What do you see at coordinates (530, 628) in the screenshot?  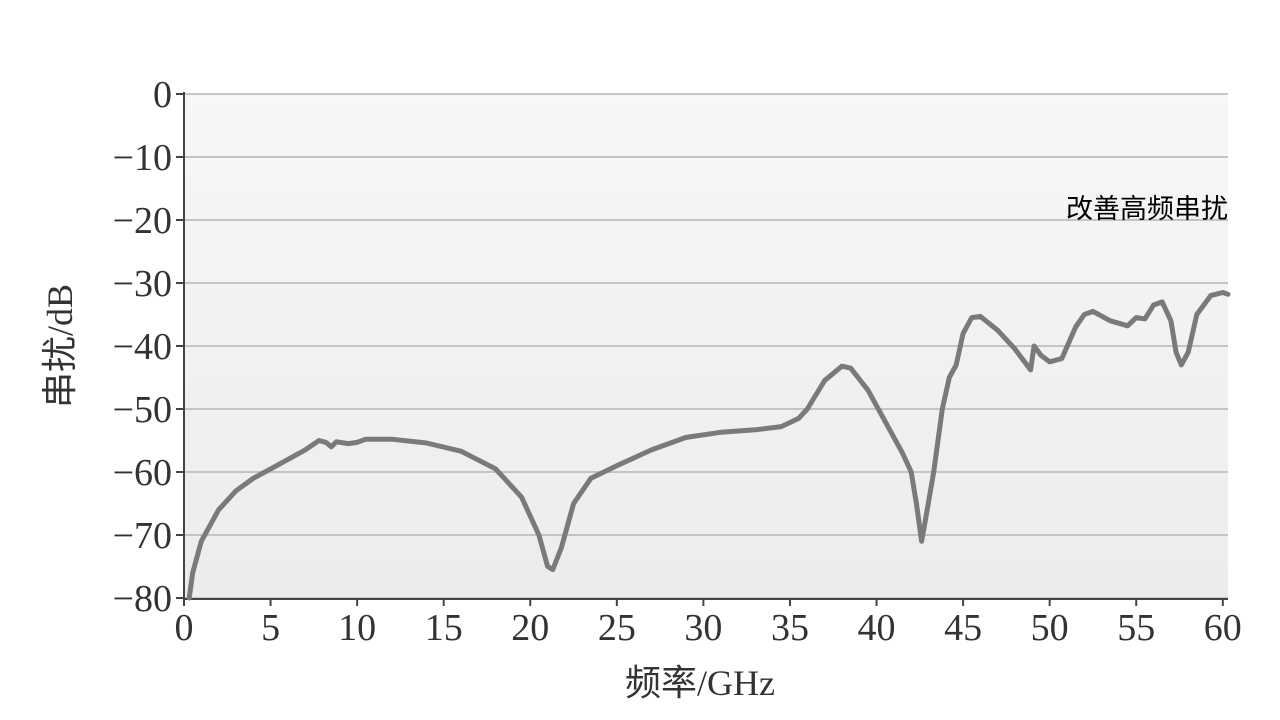 I see `x-tick-label: 20` at bounding box center [530, 628].